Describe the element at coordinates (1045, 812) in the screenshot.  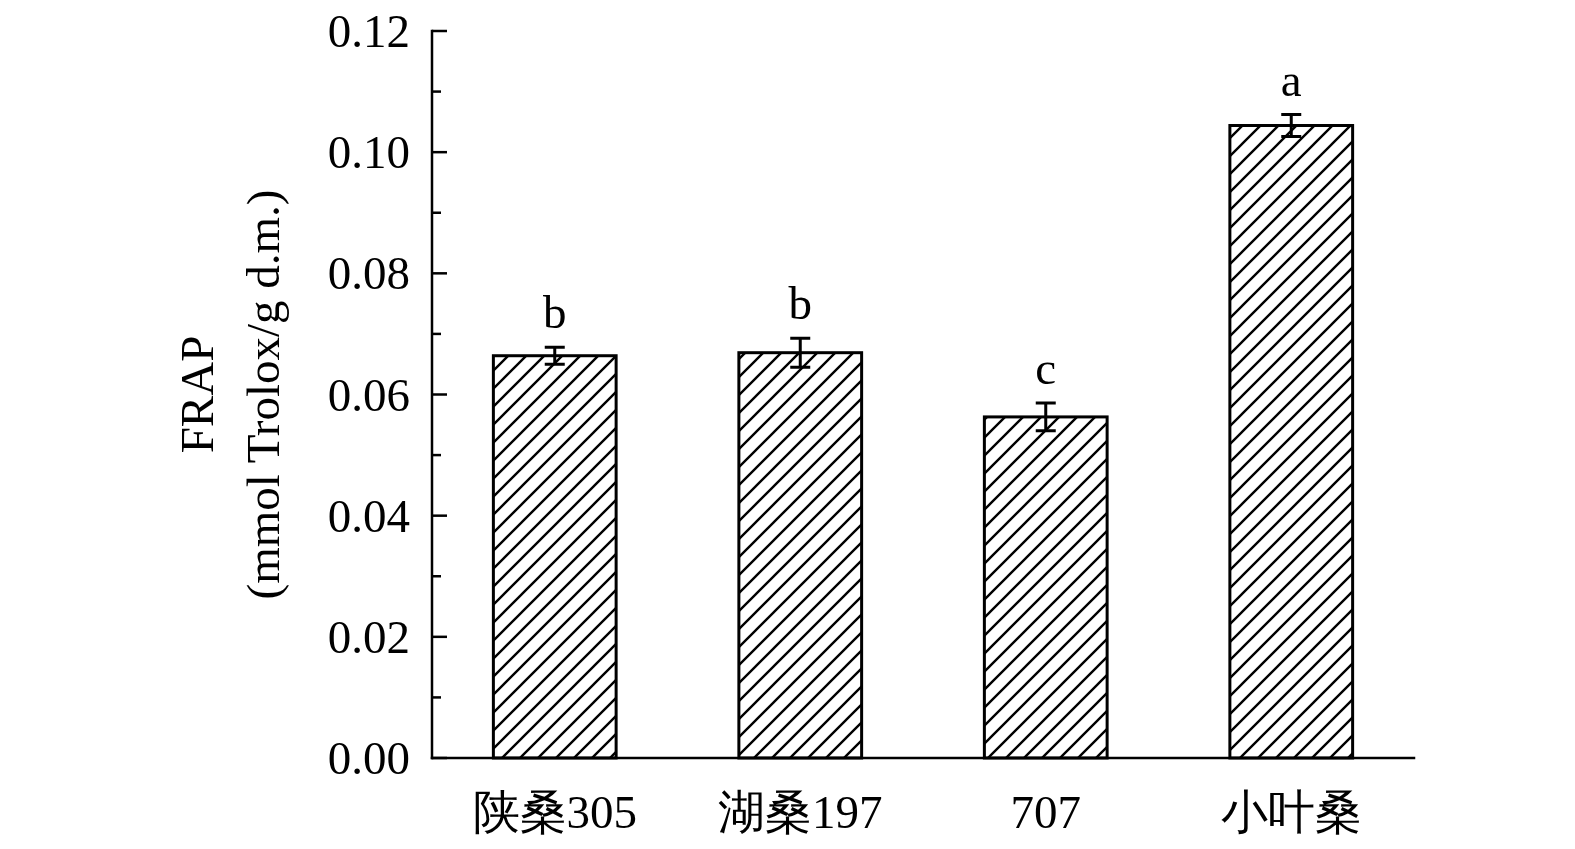
I see `x-tick-label: 707` at that location.